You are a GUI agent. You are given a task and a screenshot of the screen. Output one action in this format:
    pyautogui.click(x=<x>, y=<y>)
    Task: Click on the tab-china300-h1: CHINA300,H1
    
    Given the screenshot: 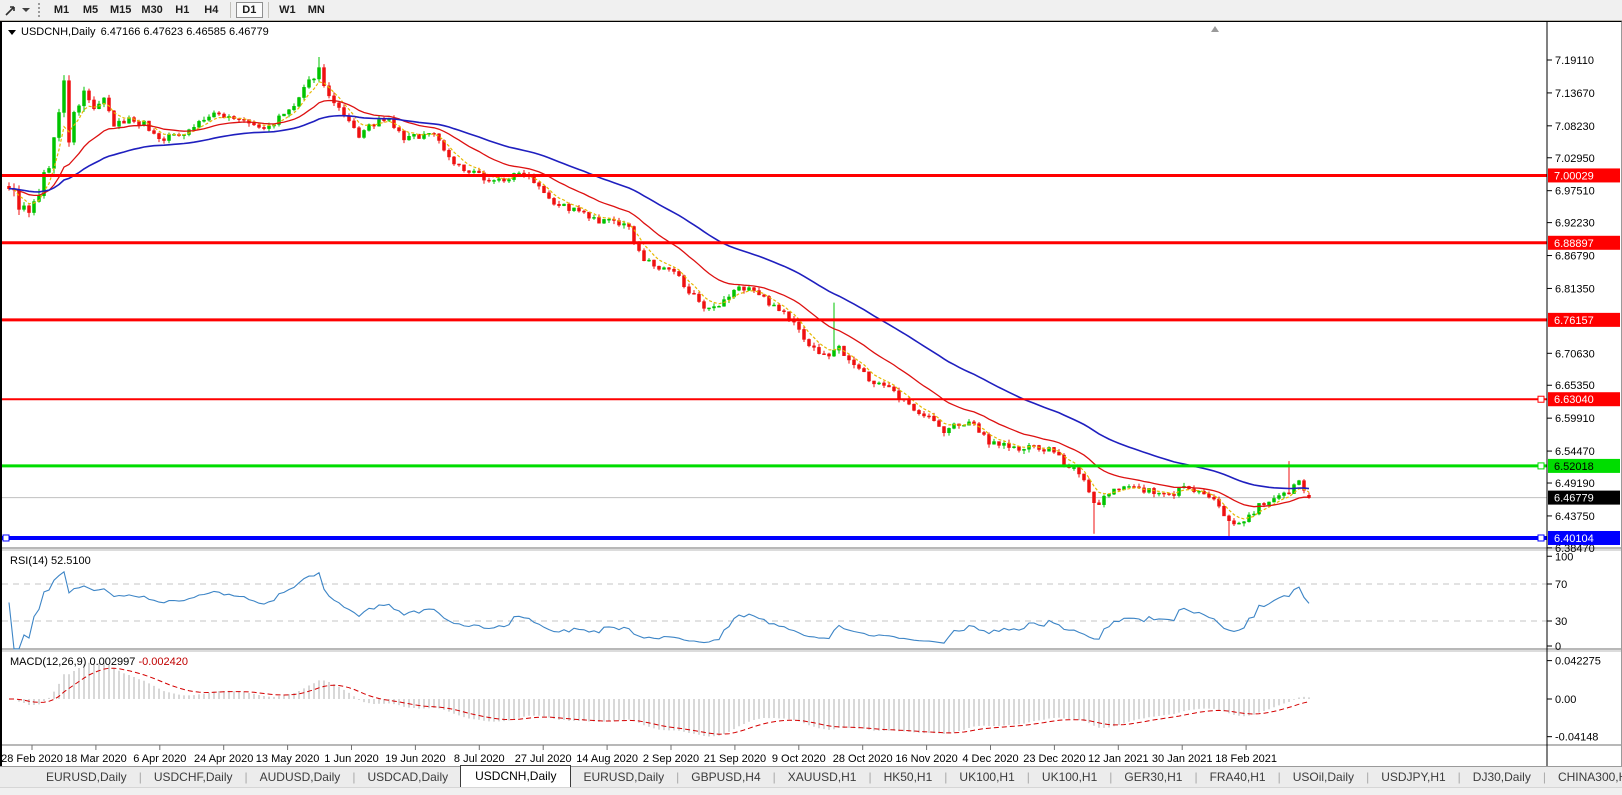 What is the action you would take?
    pyautogui.click(x=1589, y=777)
    